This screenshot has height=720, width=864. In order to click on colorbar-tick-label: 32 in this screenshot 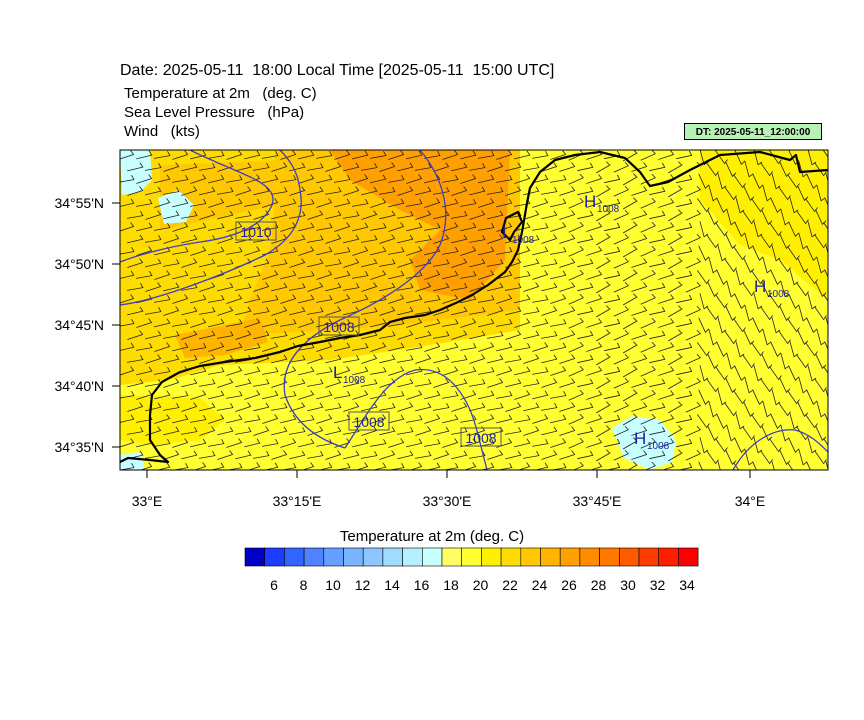, I will do `click(658, 585)`.